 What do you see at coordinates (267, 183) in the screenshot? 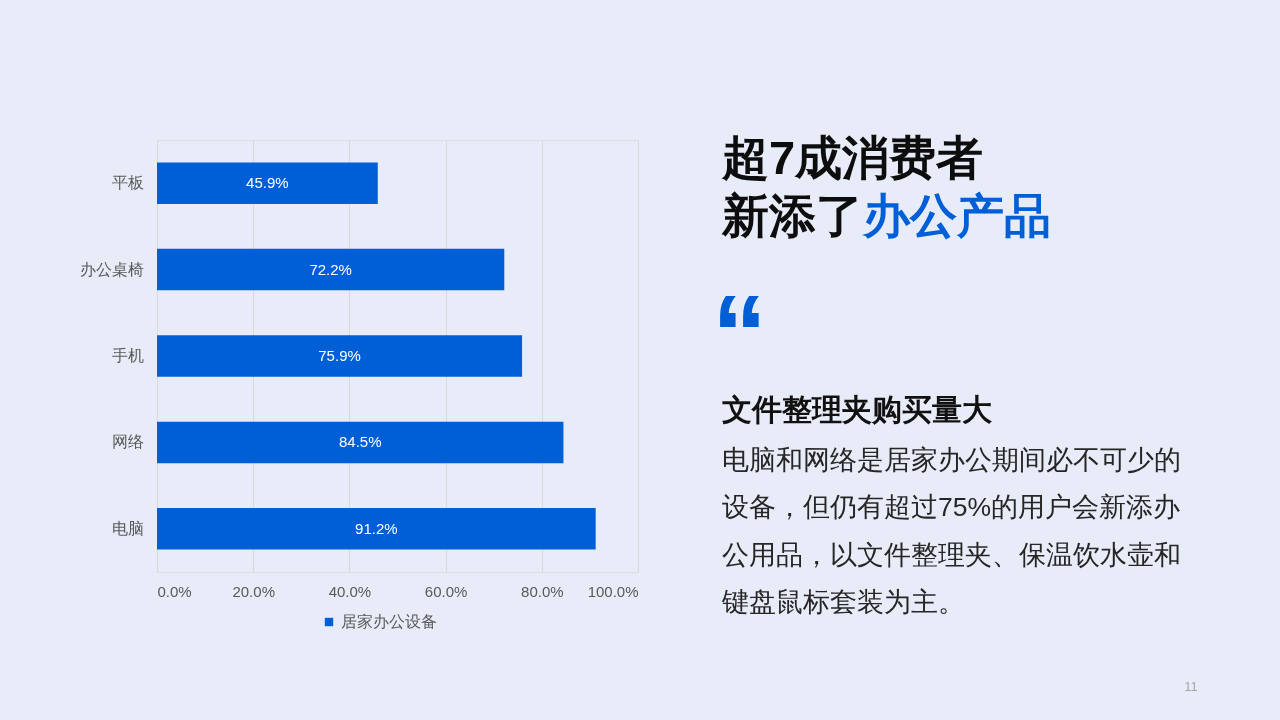
I see `data-label: 45.9%` at bounding box center [267, 183].